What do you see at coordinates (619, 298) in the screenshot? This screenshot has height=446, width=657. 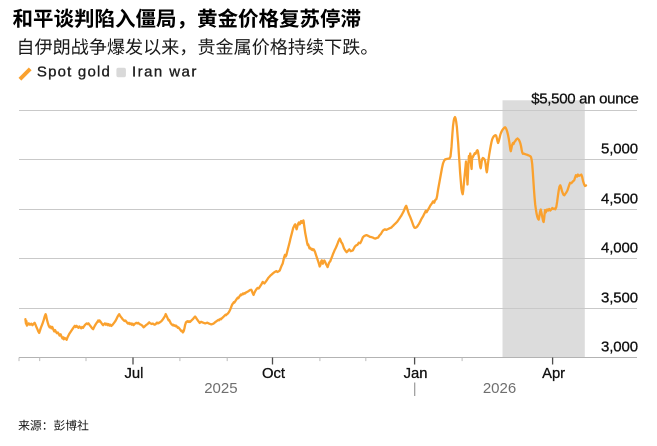 I see `svg-text: 3,500` at bounding box center [619, 298].